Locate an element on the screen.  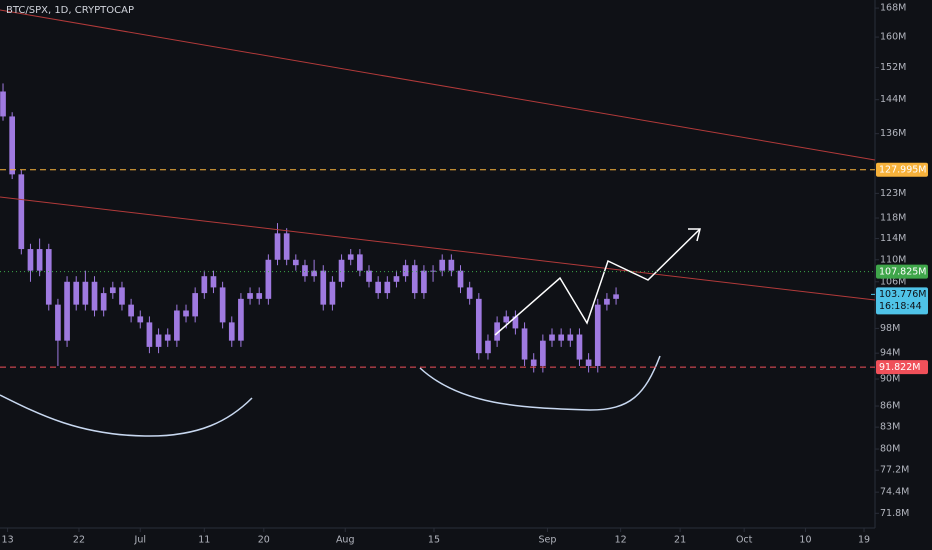
price-label: 107.825M is located at coordinates (902, 272).